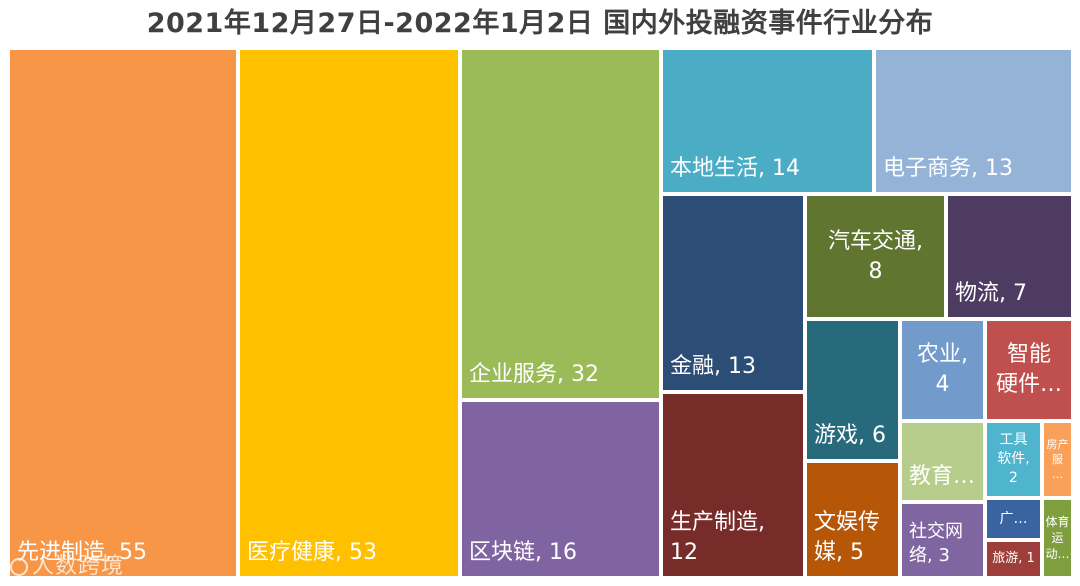 The width and height of the screenshot is (1080, 586). Describe the element at coordinates (19, 567) in the screenshot. I see `watermark-logo-icon` at that location.